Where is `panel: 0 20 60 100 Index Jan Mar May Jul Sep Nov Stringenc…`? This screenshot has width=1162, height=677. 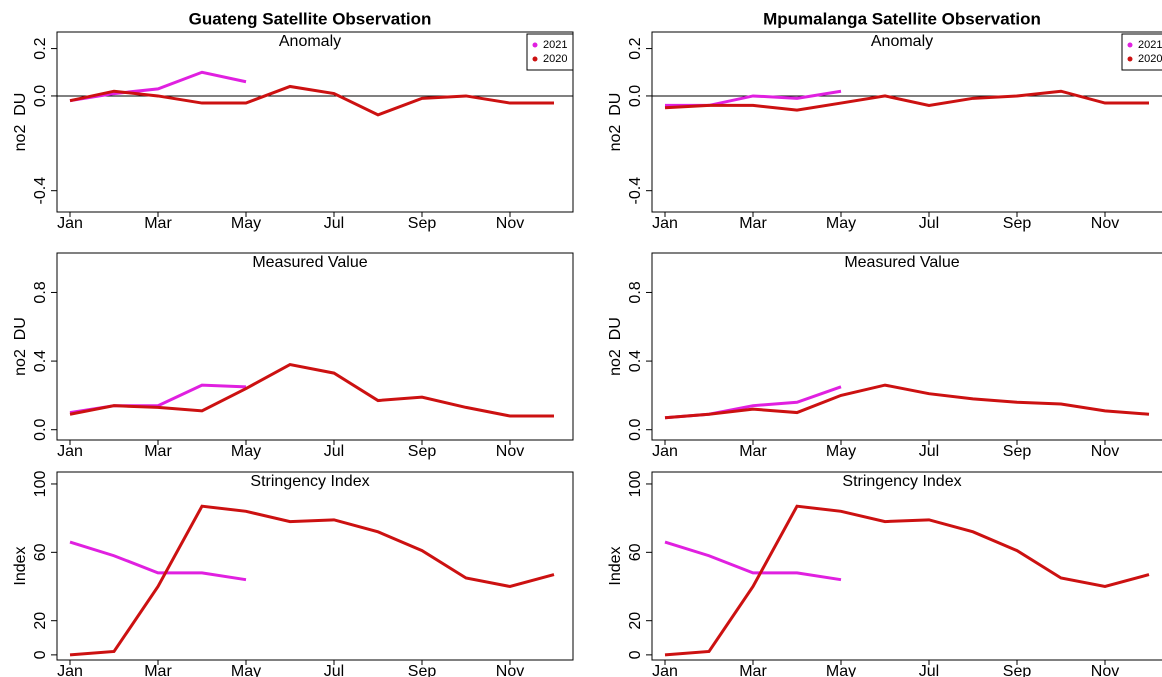
panel: 0 20 60 100 Index Jan Mar May Jul Sep Nov Stringenc… is located at coordinates (884, 574).